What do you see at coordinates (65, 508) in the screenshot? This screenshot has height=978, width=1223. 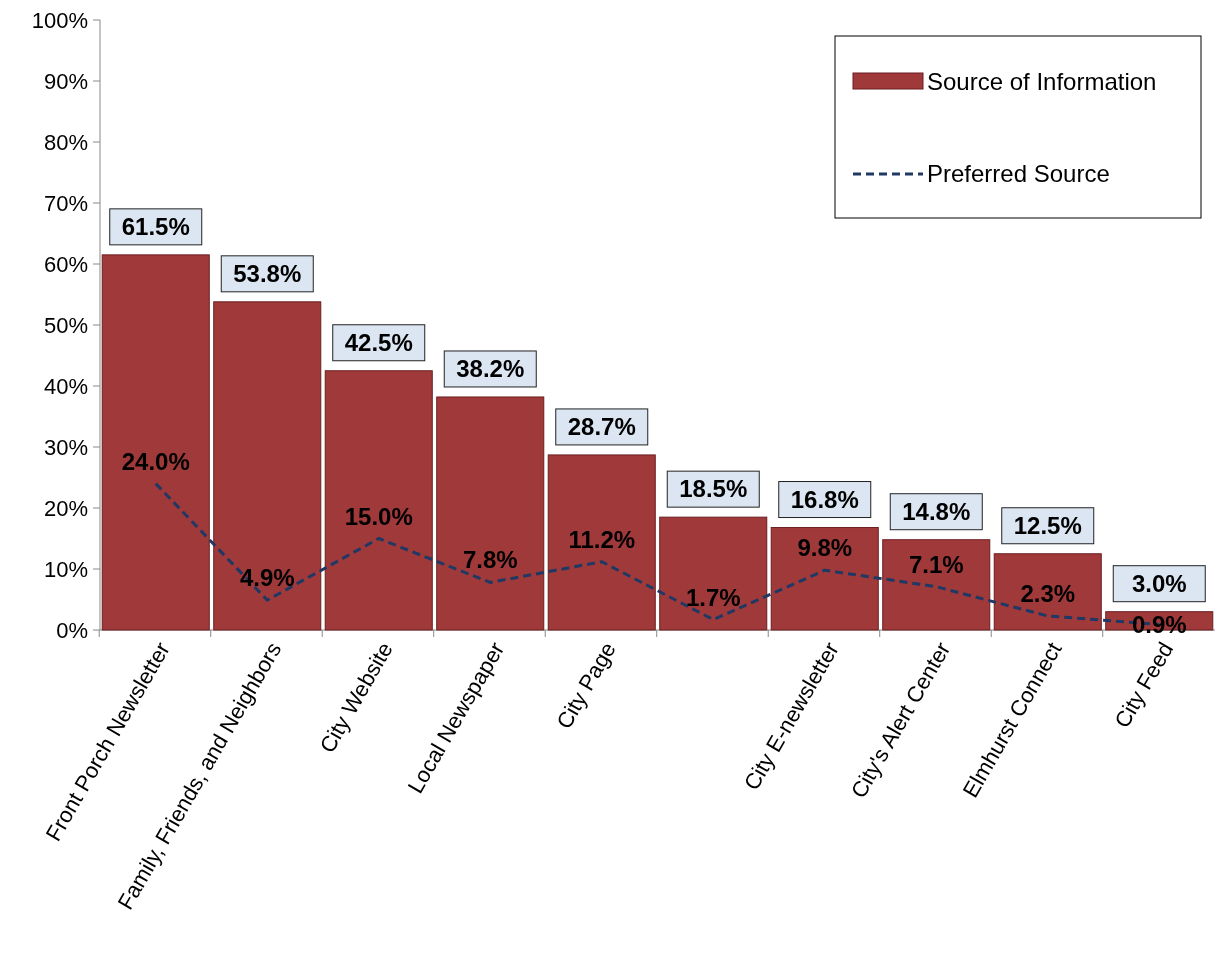 I see `y-tick-label: 20%` at bounding box center [65, 508].